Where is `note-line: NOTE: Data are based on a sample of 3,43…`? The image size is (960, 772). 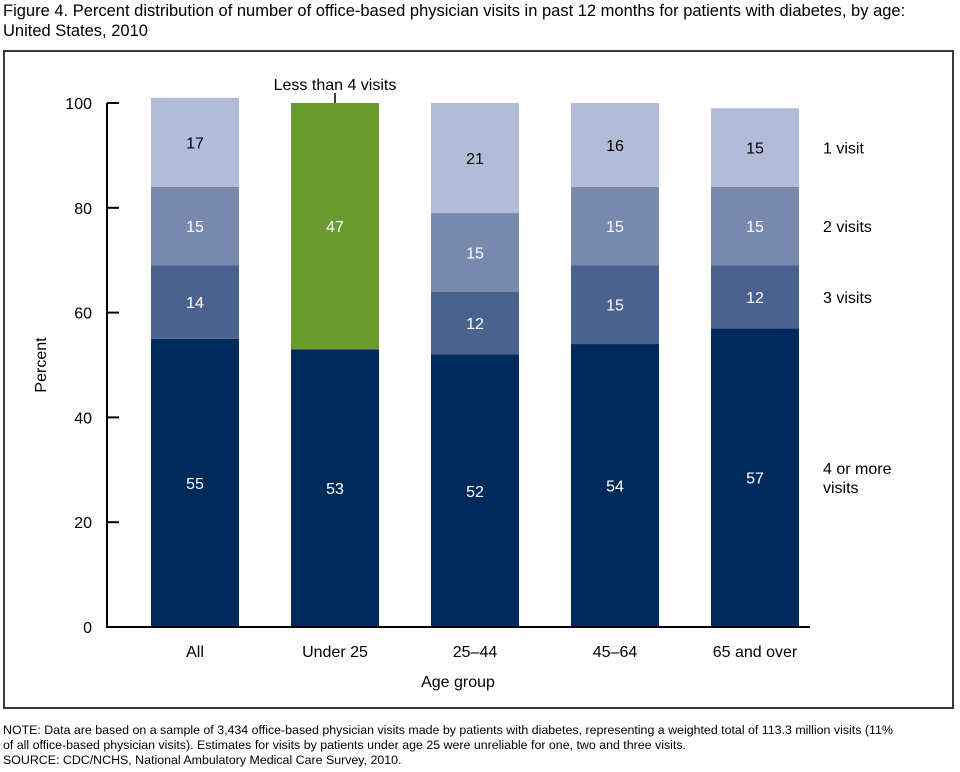
note-line: NOTE: Data are based on a sample of 3,43… is located at coordinates (448, 730).